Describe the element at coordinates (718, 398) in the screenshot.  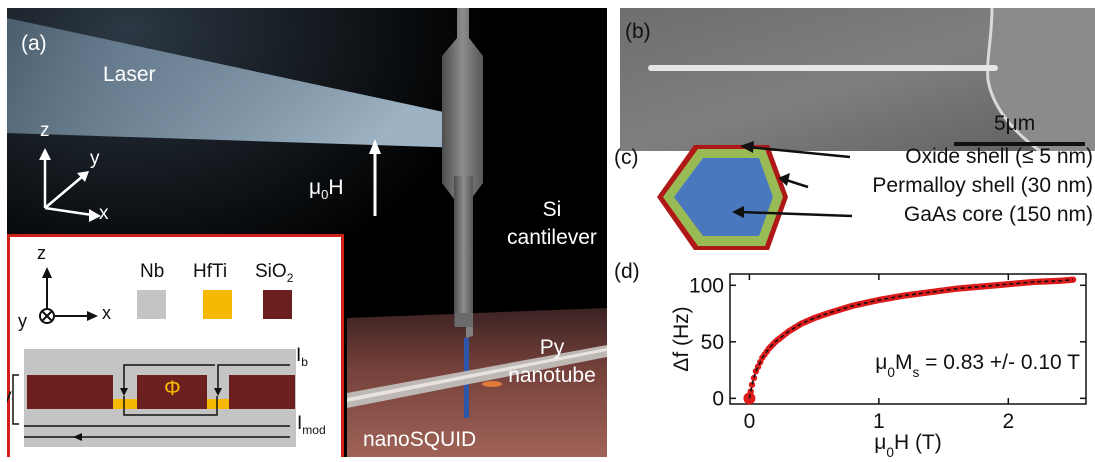
I see `y-tick-label: 0` at that location.